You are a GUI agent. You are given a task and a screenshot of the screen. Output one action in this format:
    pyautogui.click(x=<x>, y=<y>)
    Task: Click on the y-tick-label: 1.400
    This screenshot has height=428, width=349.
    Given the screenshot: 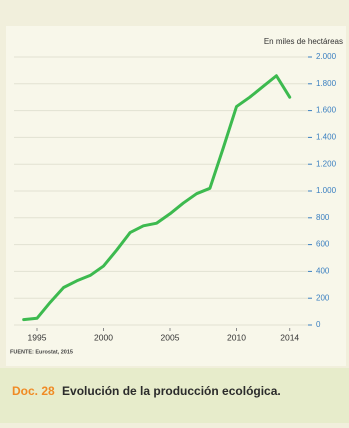 What is the action you would take?
    pyautogui.click(x=326, y=137)
    